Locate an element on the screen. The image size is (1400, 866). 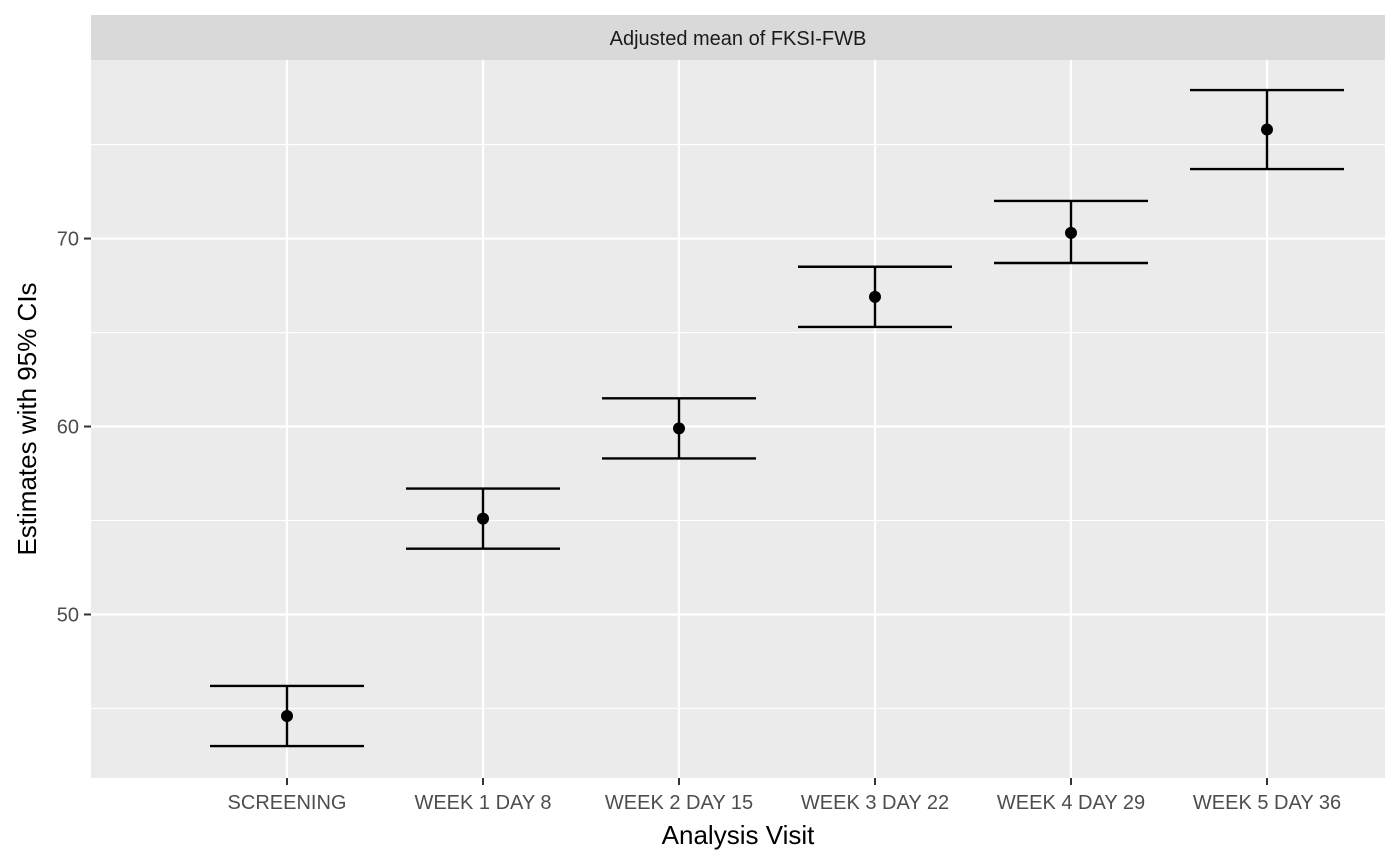
x-tick-label: WEEK 1 DAY 8 is located at coordinates (482, 803).